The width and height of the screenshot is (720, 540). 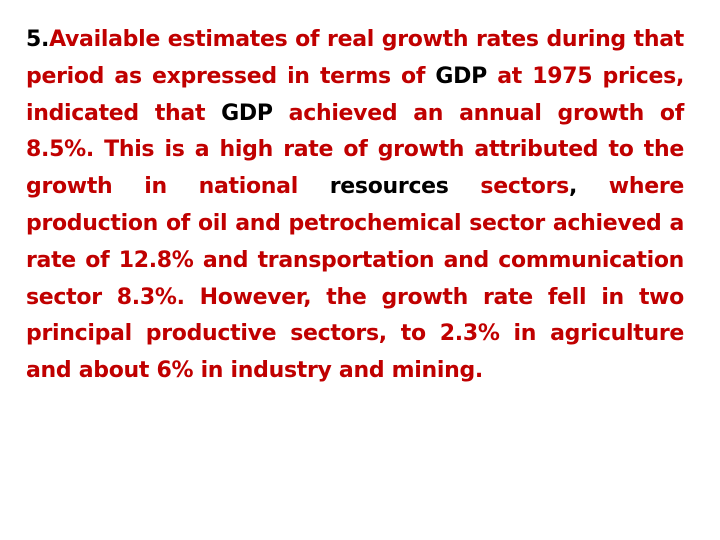 What do you see at coordinates (573, 187) in the screenshot?
I see `comma-black: ,` at bounding box center [573, 187].